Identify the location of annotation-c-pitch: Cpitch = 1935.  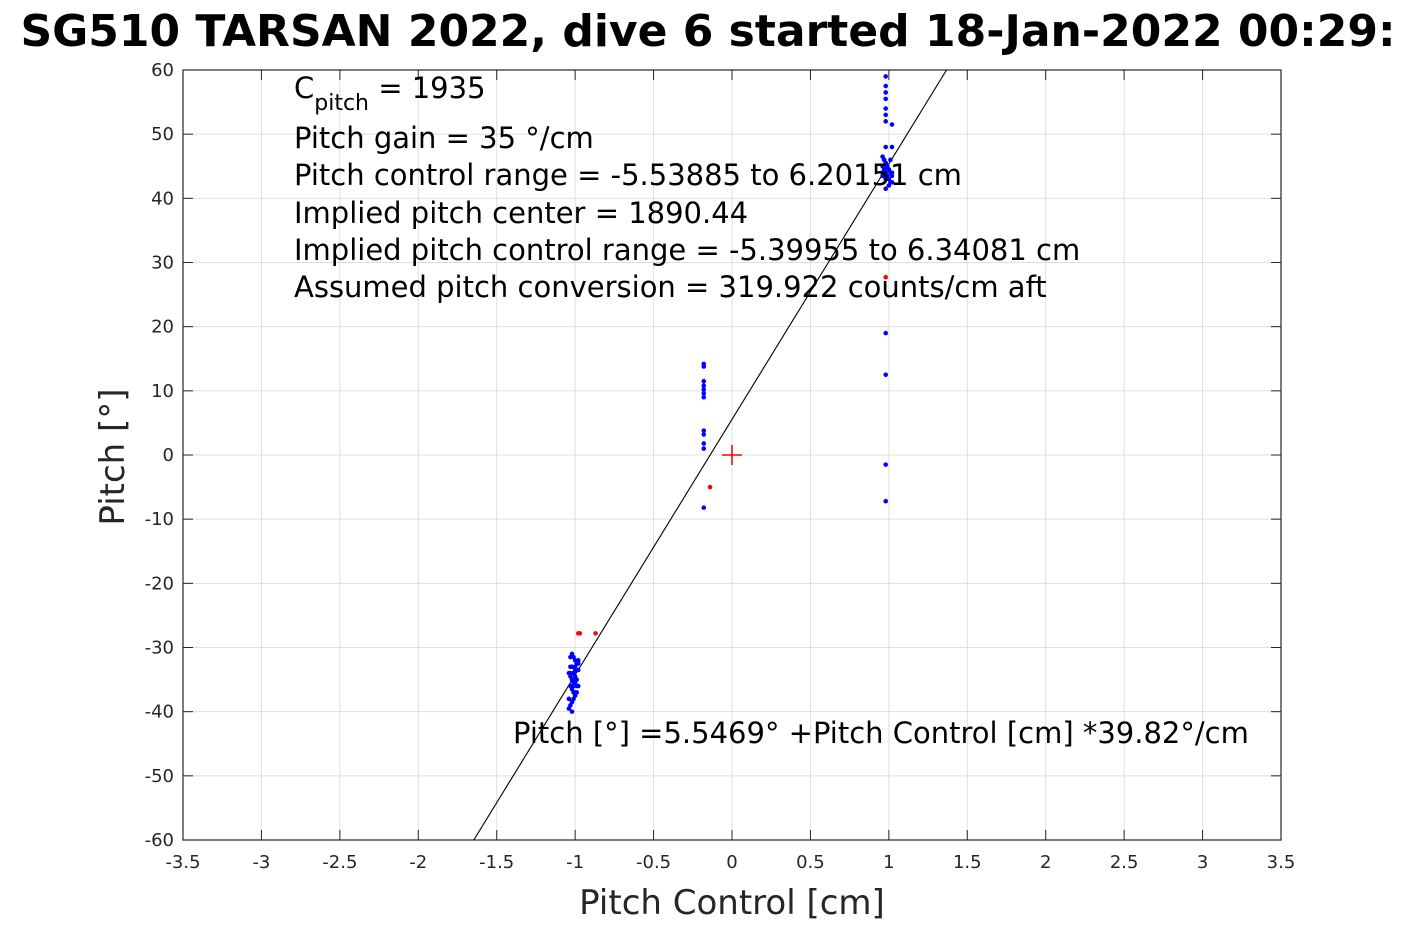
(390, 93).